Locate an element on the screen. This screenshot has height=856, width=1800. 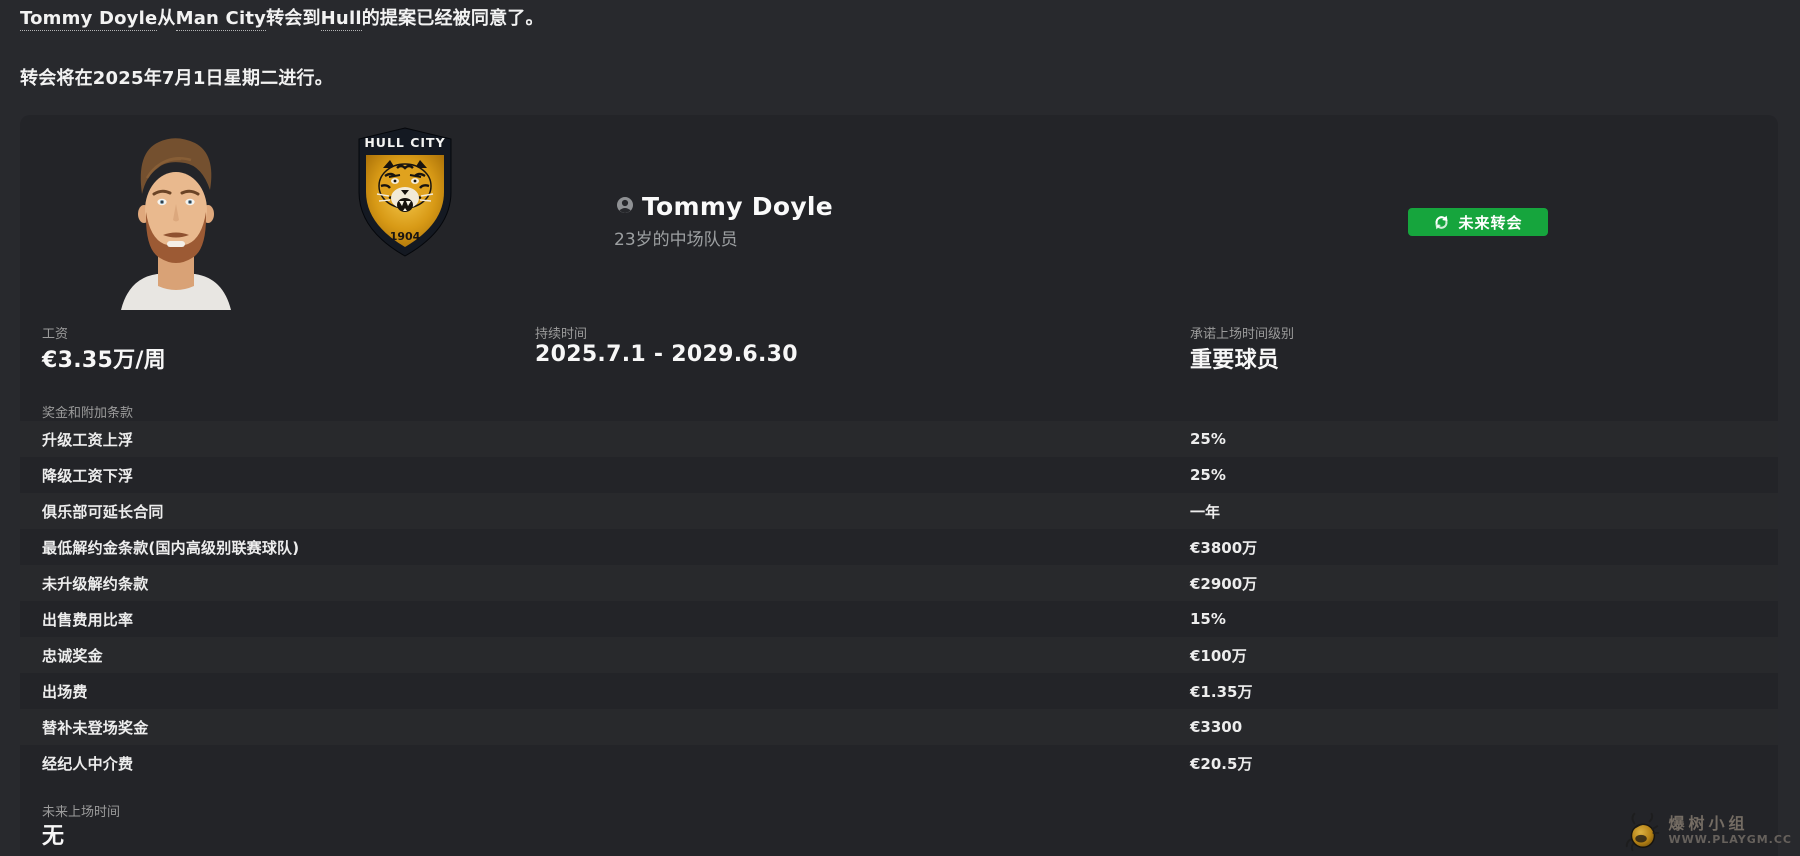
row-value: 15% is located at coordinates (1208, 619).